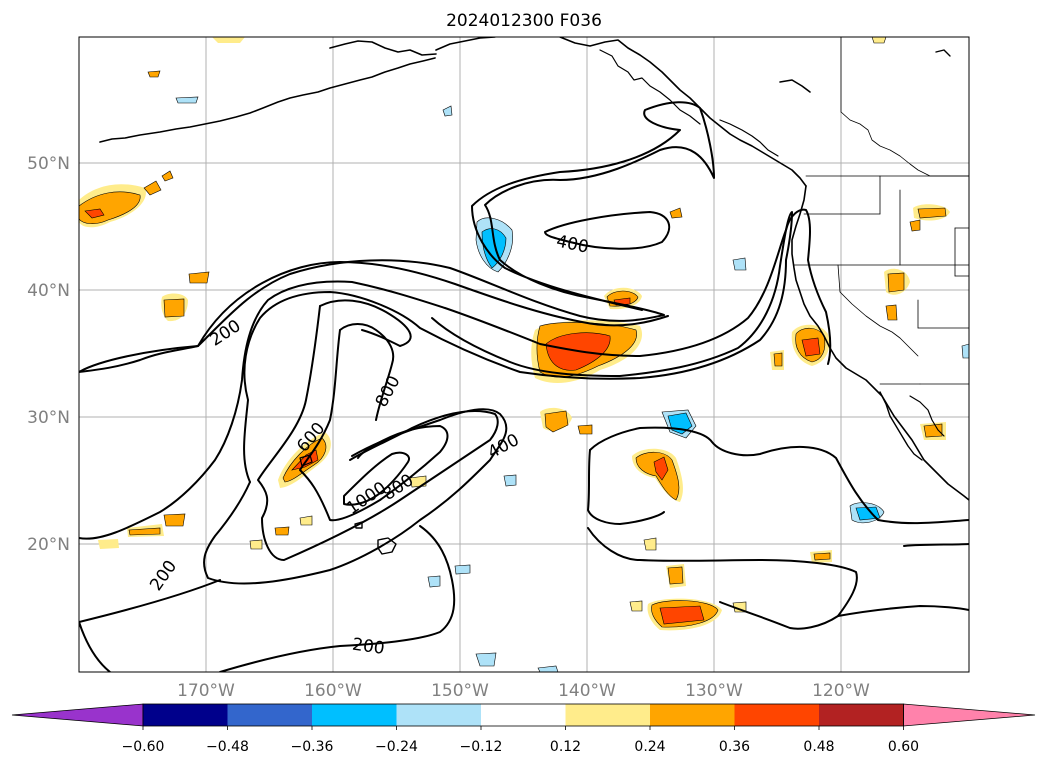 This screenshot has height=765, width=1047. I want to click on colorbar-tick-label: 0.12, so click(565, 747).